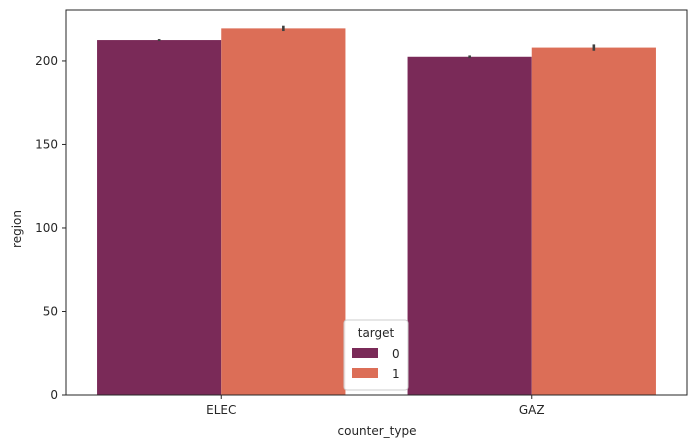 This screenshot has width=695, height=448. I want to click on legend-label-target-1: 1, so click(396, 374).